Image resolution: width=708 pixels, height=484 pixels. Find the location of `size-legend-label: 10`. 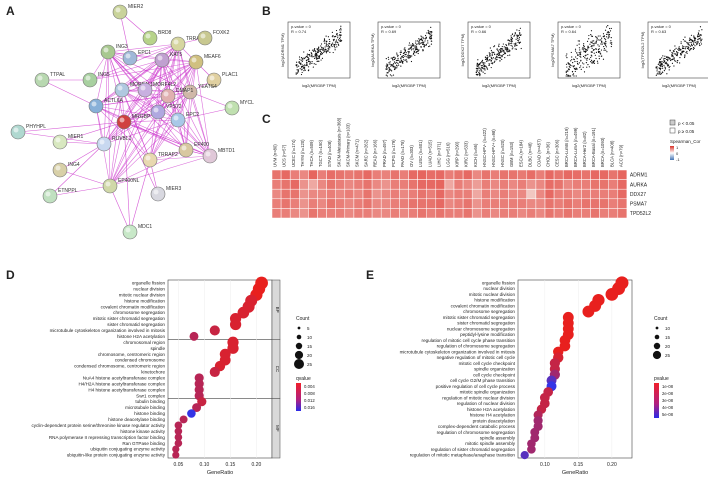

size-legend-label: 10 is located at coordinates (668, 328).